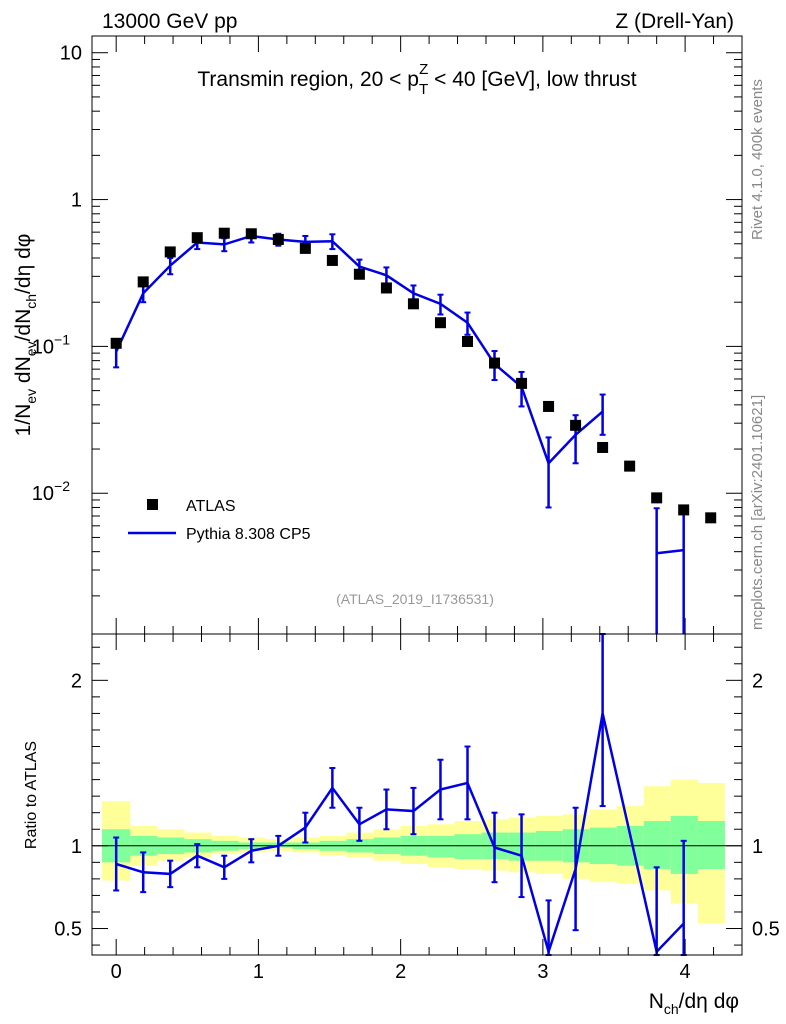  What do you see at coordinates (423, 69) in the screenshot?
I see `title-sup: Z` at bounding box center [423, 69].